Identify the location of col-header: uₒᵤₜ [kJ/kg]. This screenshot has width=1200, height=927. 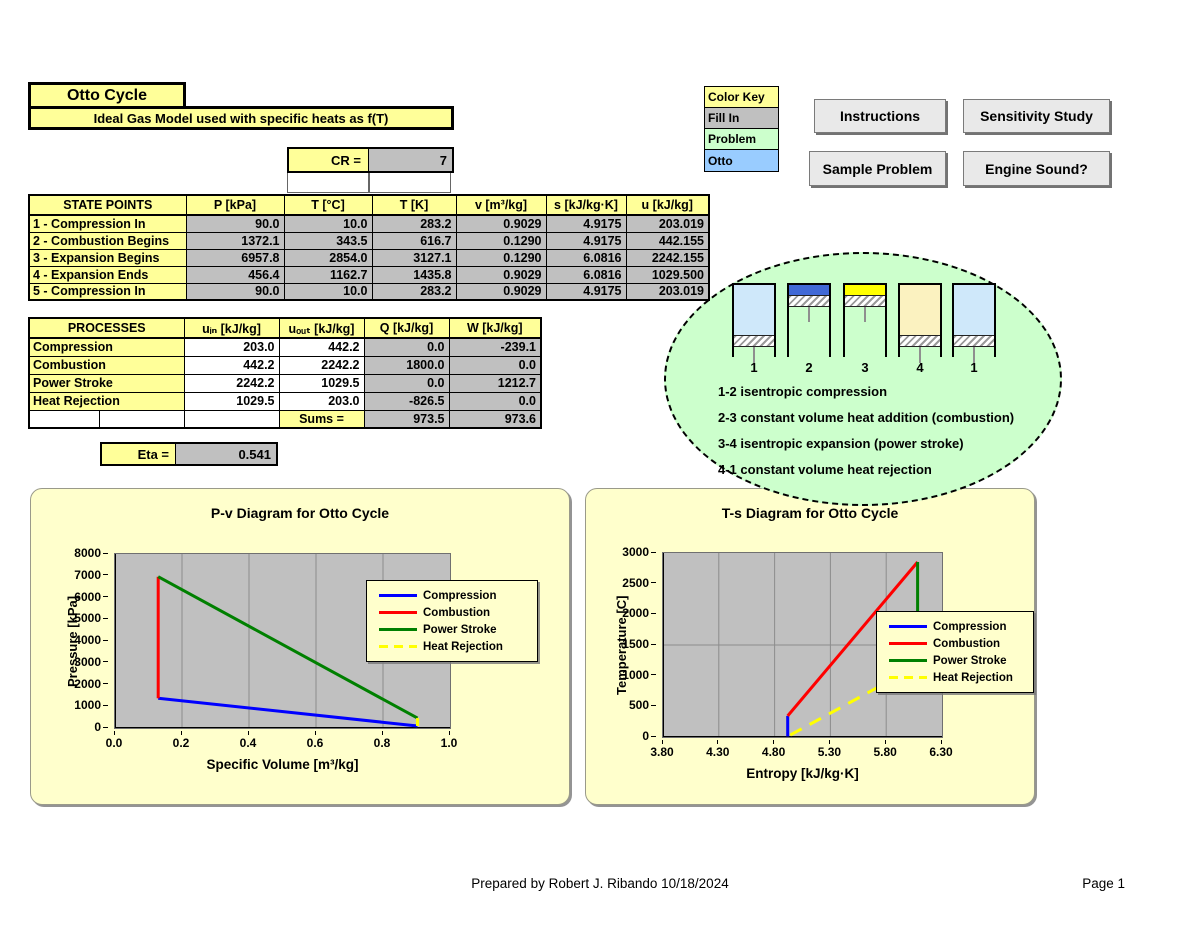
(321, 328).